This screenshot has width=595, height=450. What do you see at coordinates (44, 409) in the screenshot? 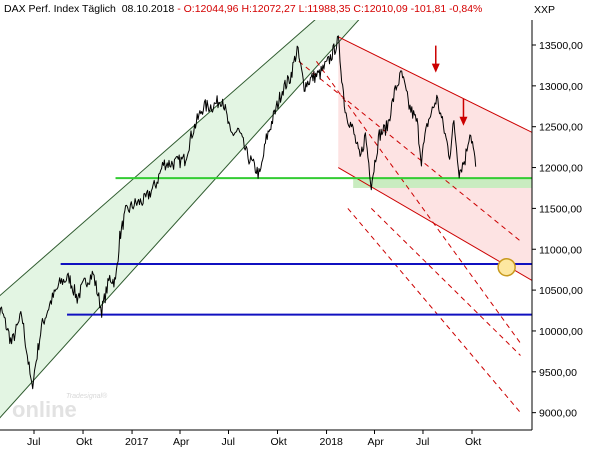
I see `watermark-brand: online` at bounding box center [44, 409].